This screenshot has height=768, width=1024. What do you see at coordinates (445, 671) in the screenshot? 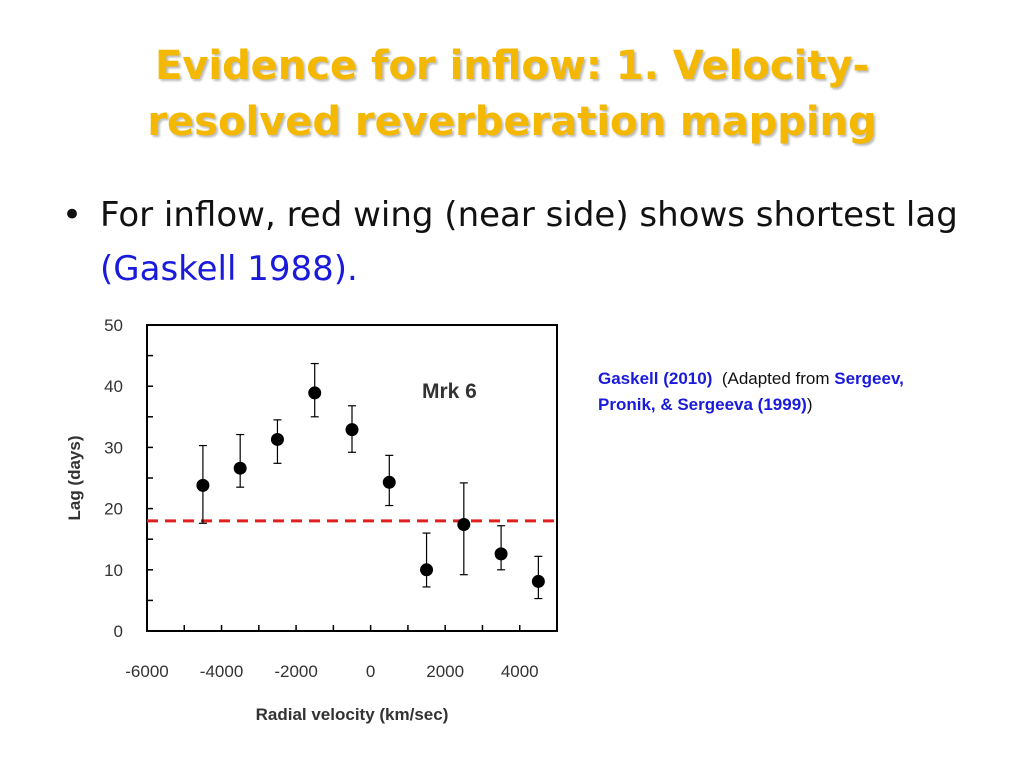
I see `x-tick-label: 2000` at bounding box center [445, 671].